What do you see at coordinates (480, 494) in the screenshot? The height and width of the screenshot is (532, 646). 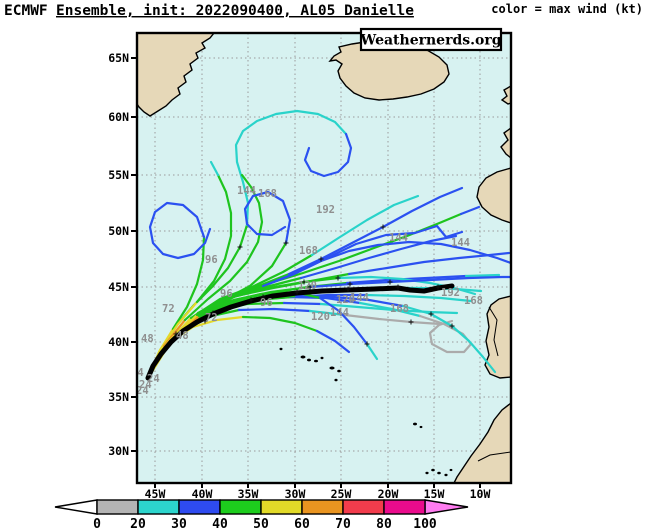 I see `lon-label: 10W` at bounding box center [480, 494].